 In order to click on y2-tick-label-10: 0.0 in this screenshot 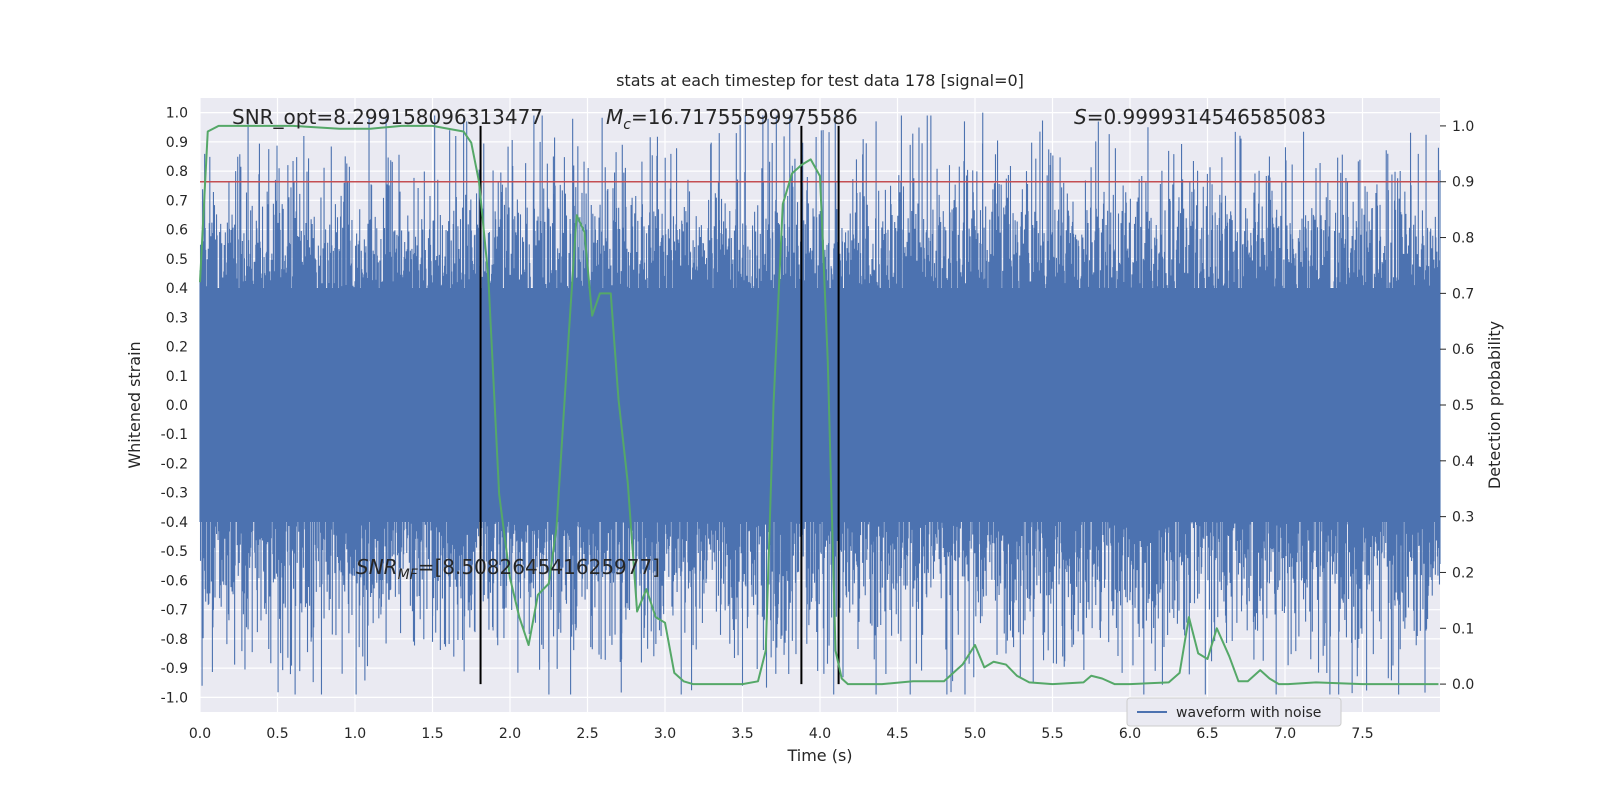, I will do `click(1463, 685)`.